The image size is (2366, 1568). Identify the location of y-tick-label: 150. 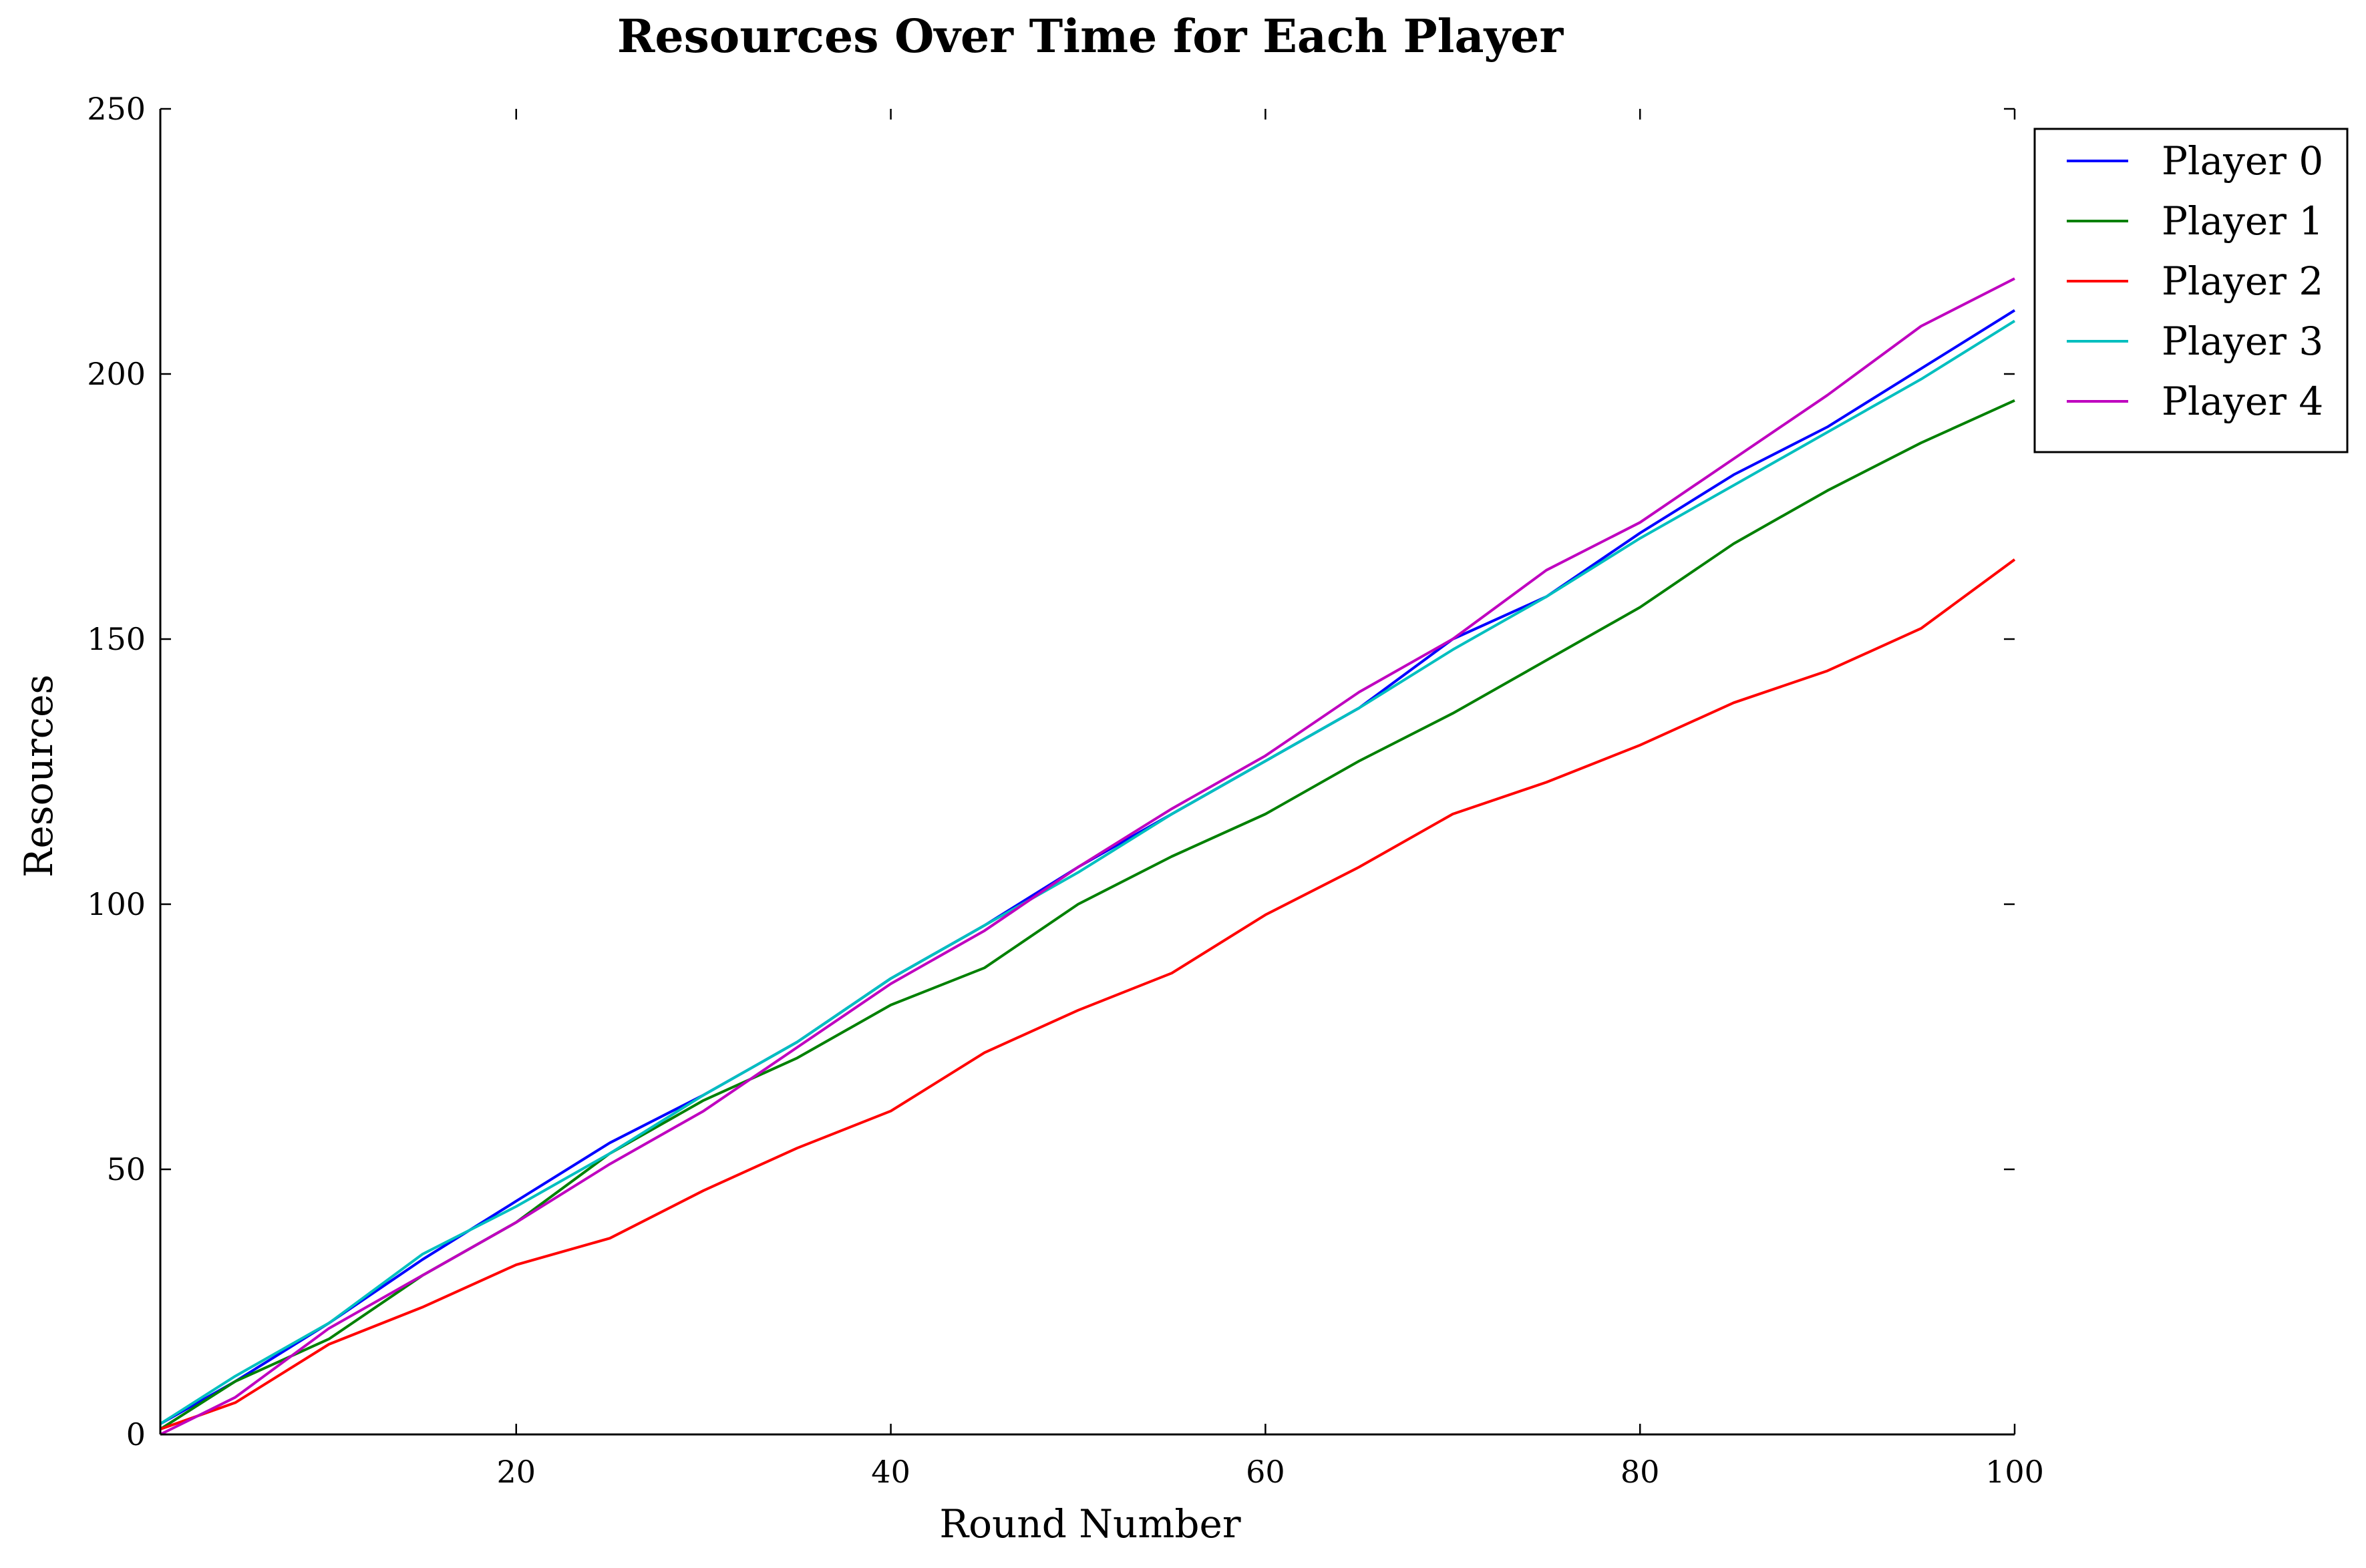
(117, 639).